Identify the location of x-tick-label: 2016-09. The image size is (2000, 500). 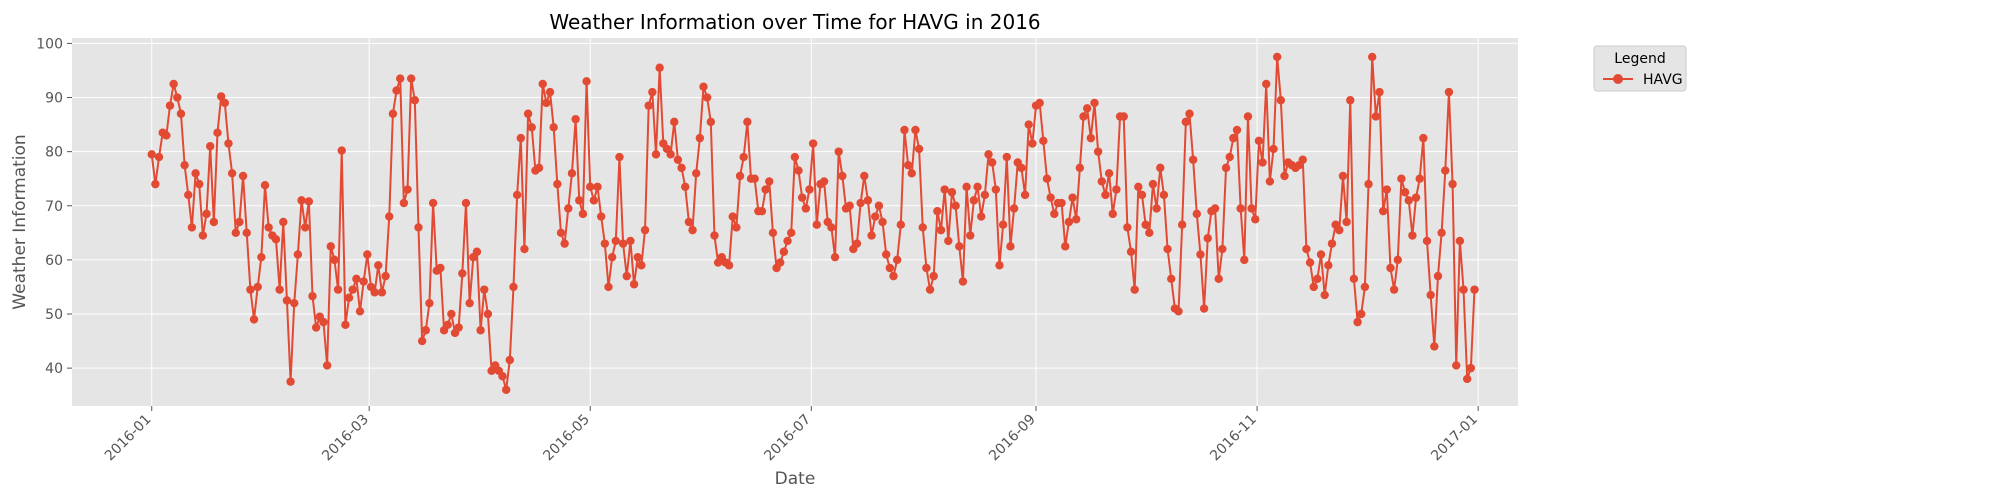
(1012, 438).